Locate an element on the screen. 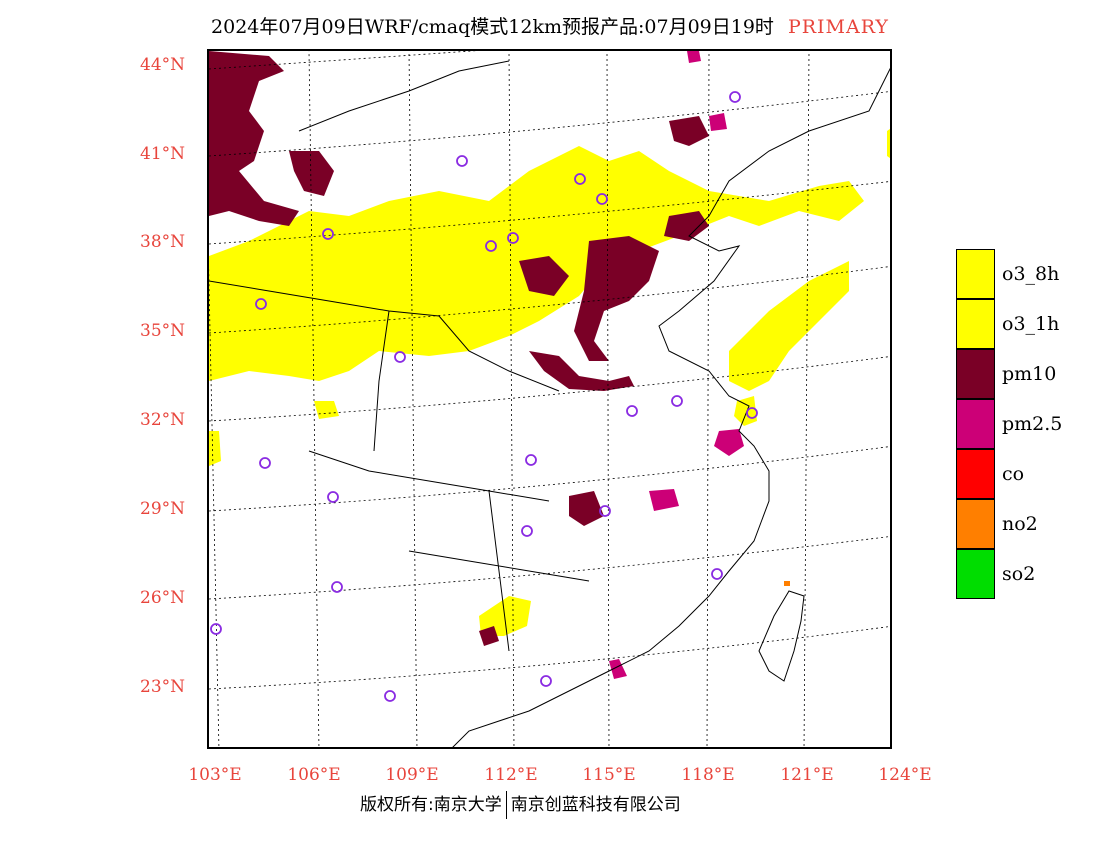  o3-region-west-edge is located at coordinates (215, 448).